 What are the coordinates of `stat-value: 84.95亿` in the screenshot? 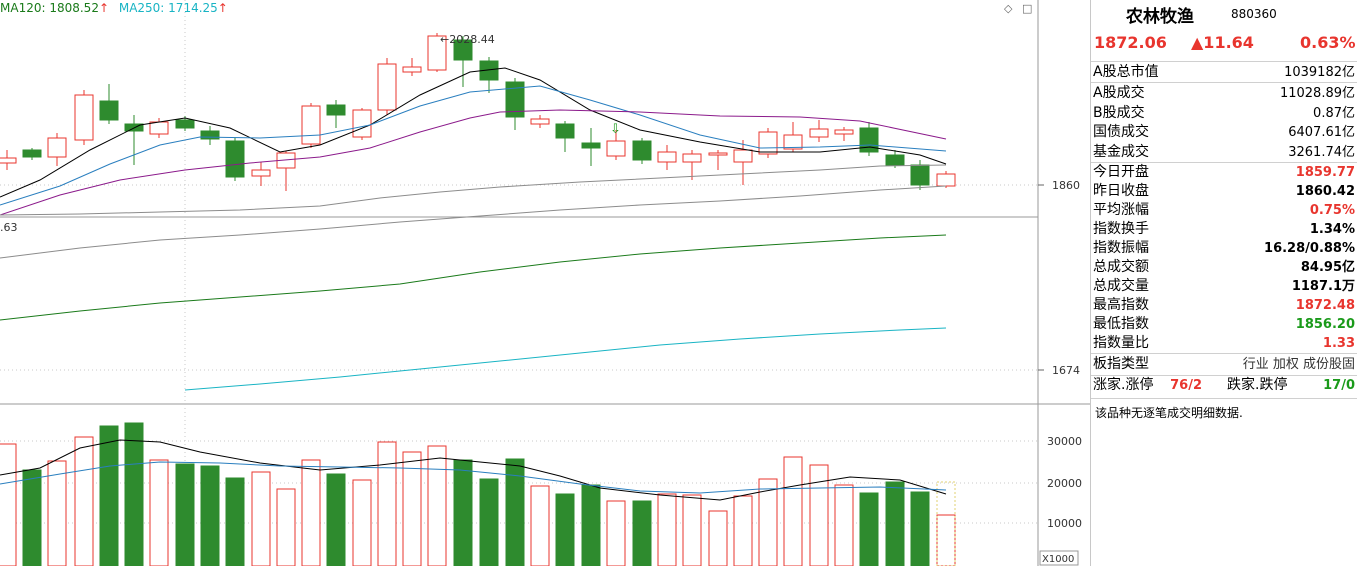 It's located at (1327, 267).